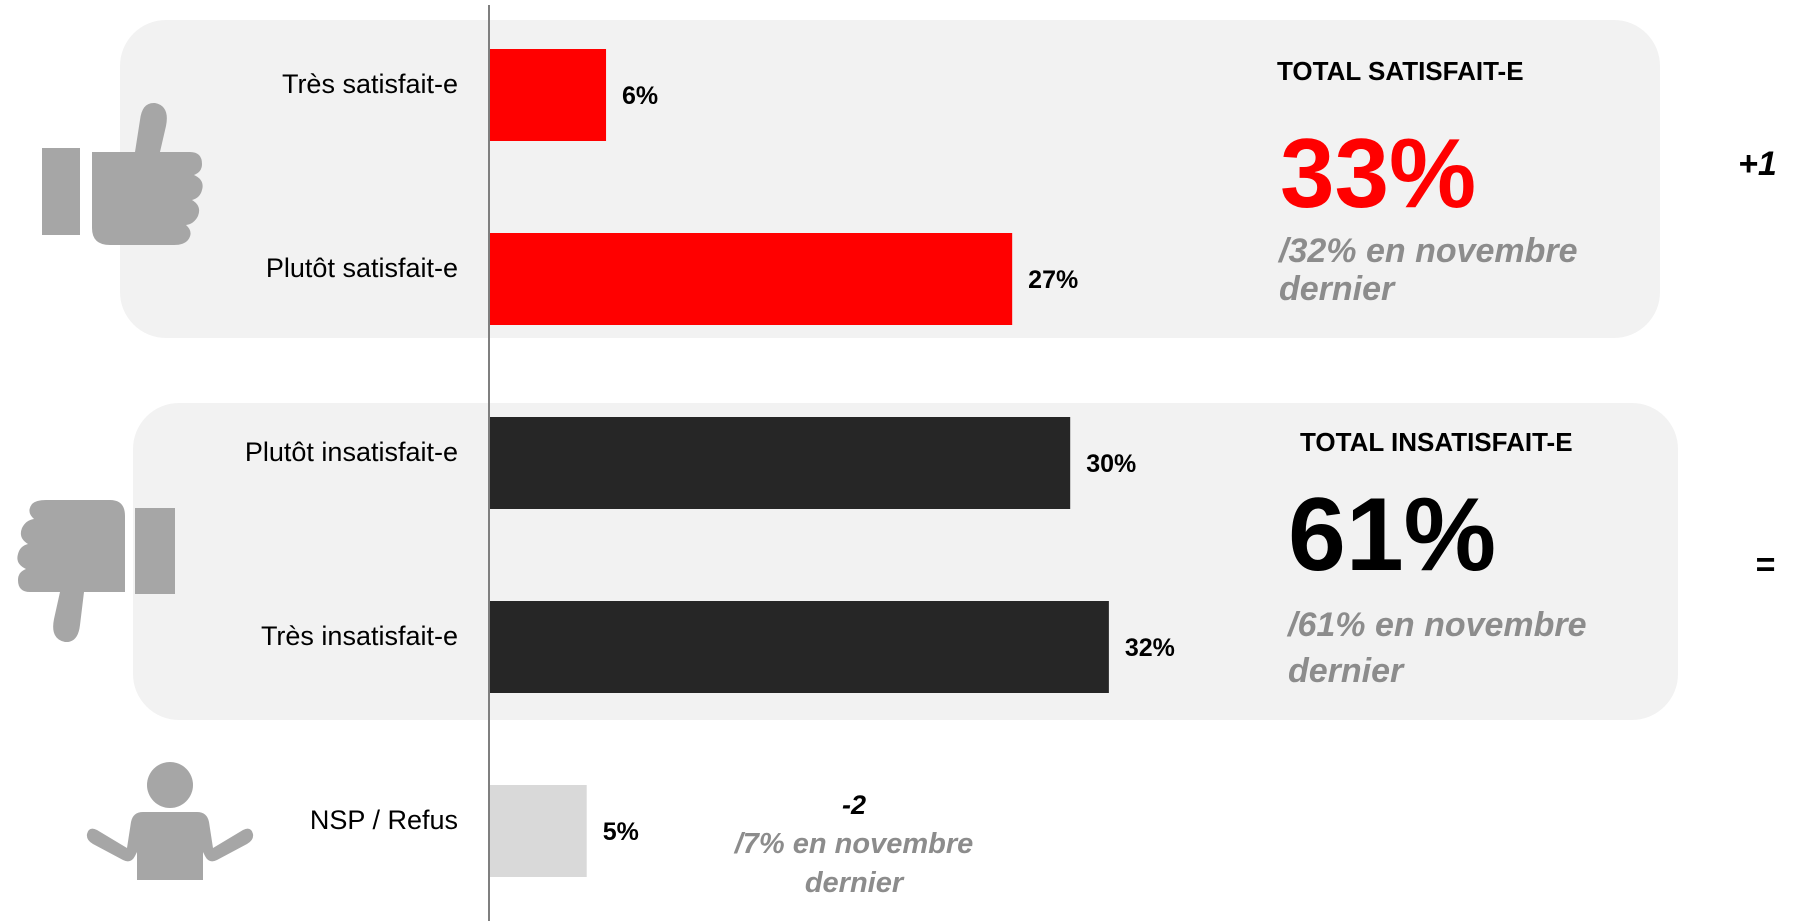  I want to click on category-label-1: Plutôt satisfait-e, so click(362, 268).